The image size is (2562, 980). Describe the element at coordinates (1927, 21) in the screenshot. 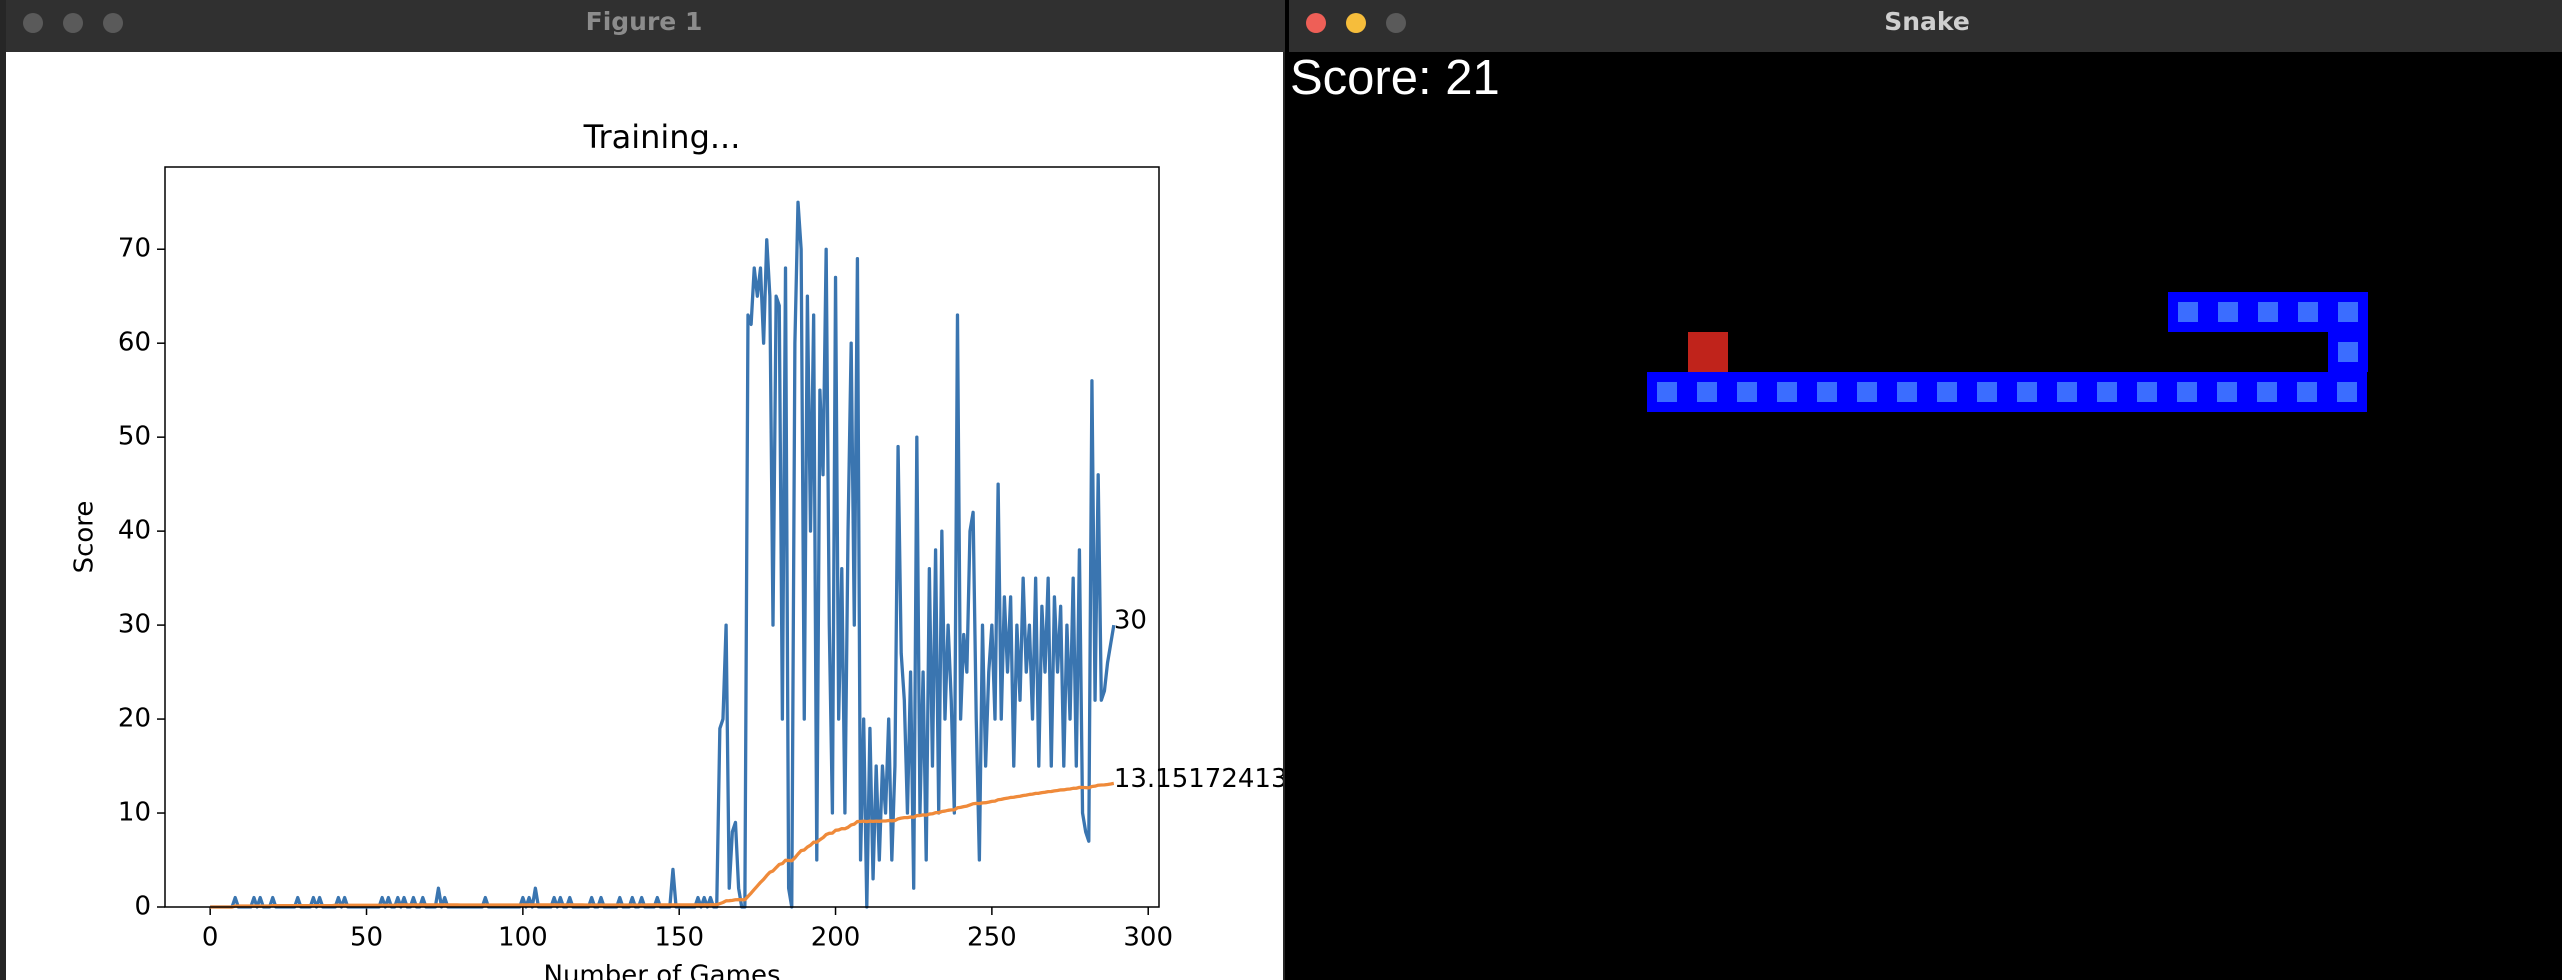

I see `window-title: Snake` at that location.